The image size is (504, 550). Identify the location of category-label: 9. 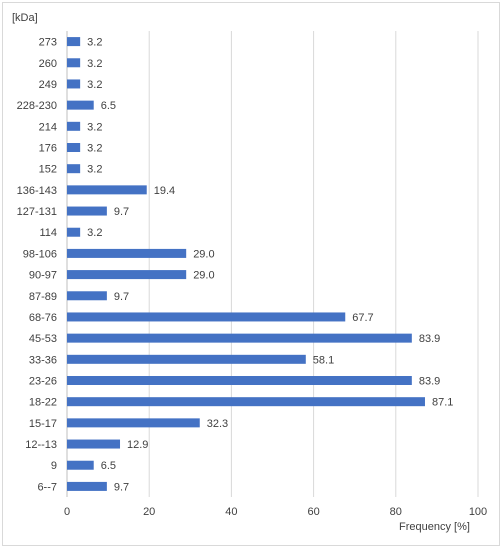
(54, 466).